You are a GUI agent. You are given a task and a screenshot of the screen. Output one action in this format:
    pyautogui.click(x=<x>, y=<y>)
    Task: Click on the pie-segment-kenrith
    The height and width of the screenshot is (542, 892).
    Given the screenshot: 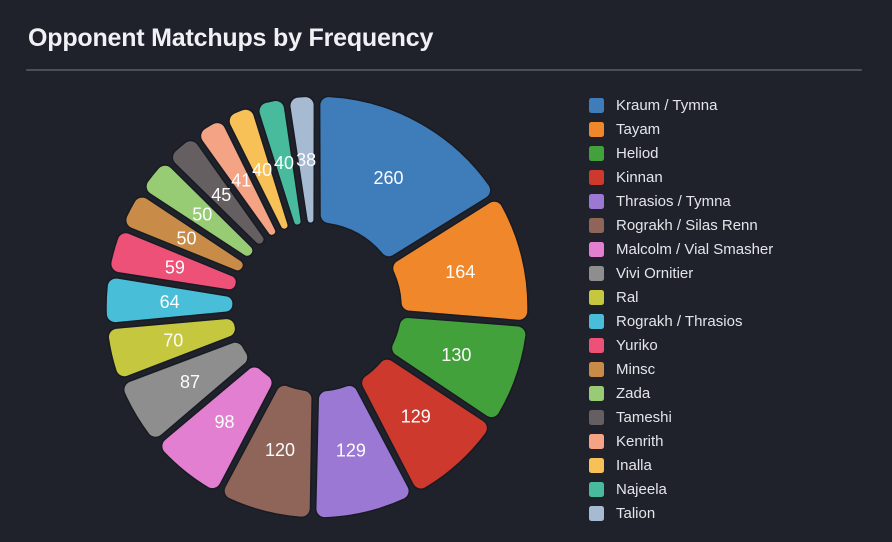 What is the action you would take?
    pyautogui.click(x=238, y=179)
    